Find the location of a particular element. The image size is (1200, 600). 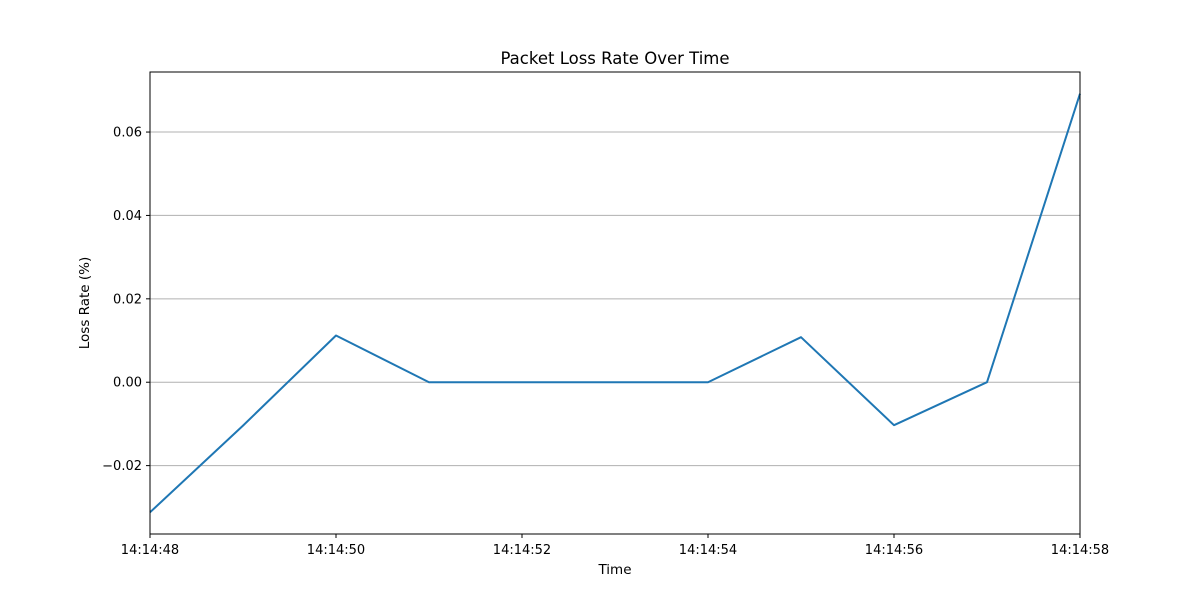

x-tick-label: 14:14:54 is located at coordinates (708, 550).